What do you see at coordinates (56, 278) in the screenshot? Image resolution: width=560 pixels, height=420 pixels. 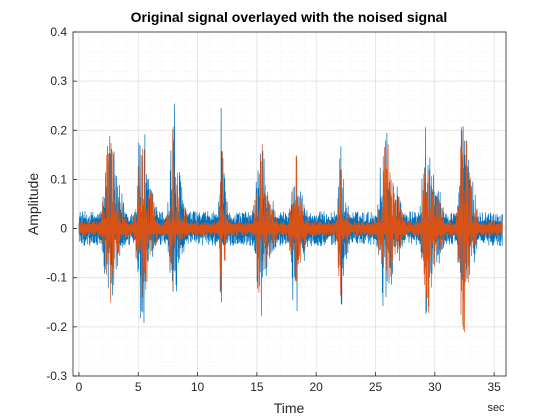 I see `y-tick-label: -0.1` at bounding box center [56, 278].